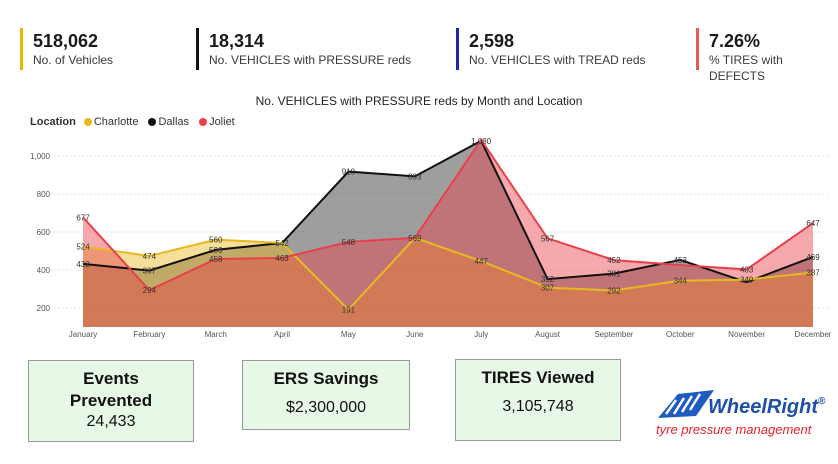 This screenshot has height=464, width=838. I want to click on data-label-dallas: 432, so click(83, 264).